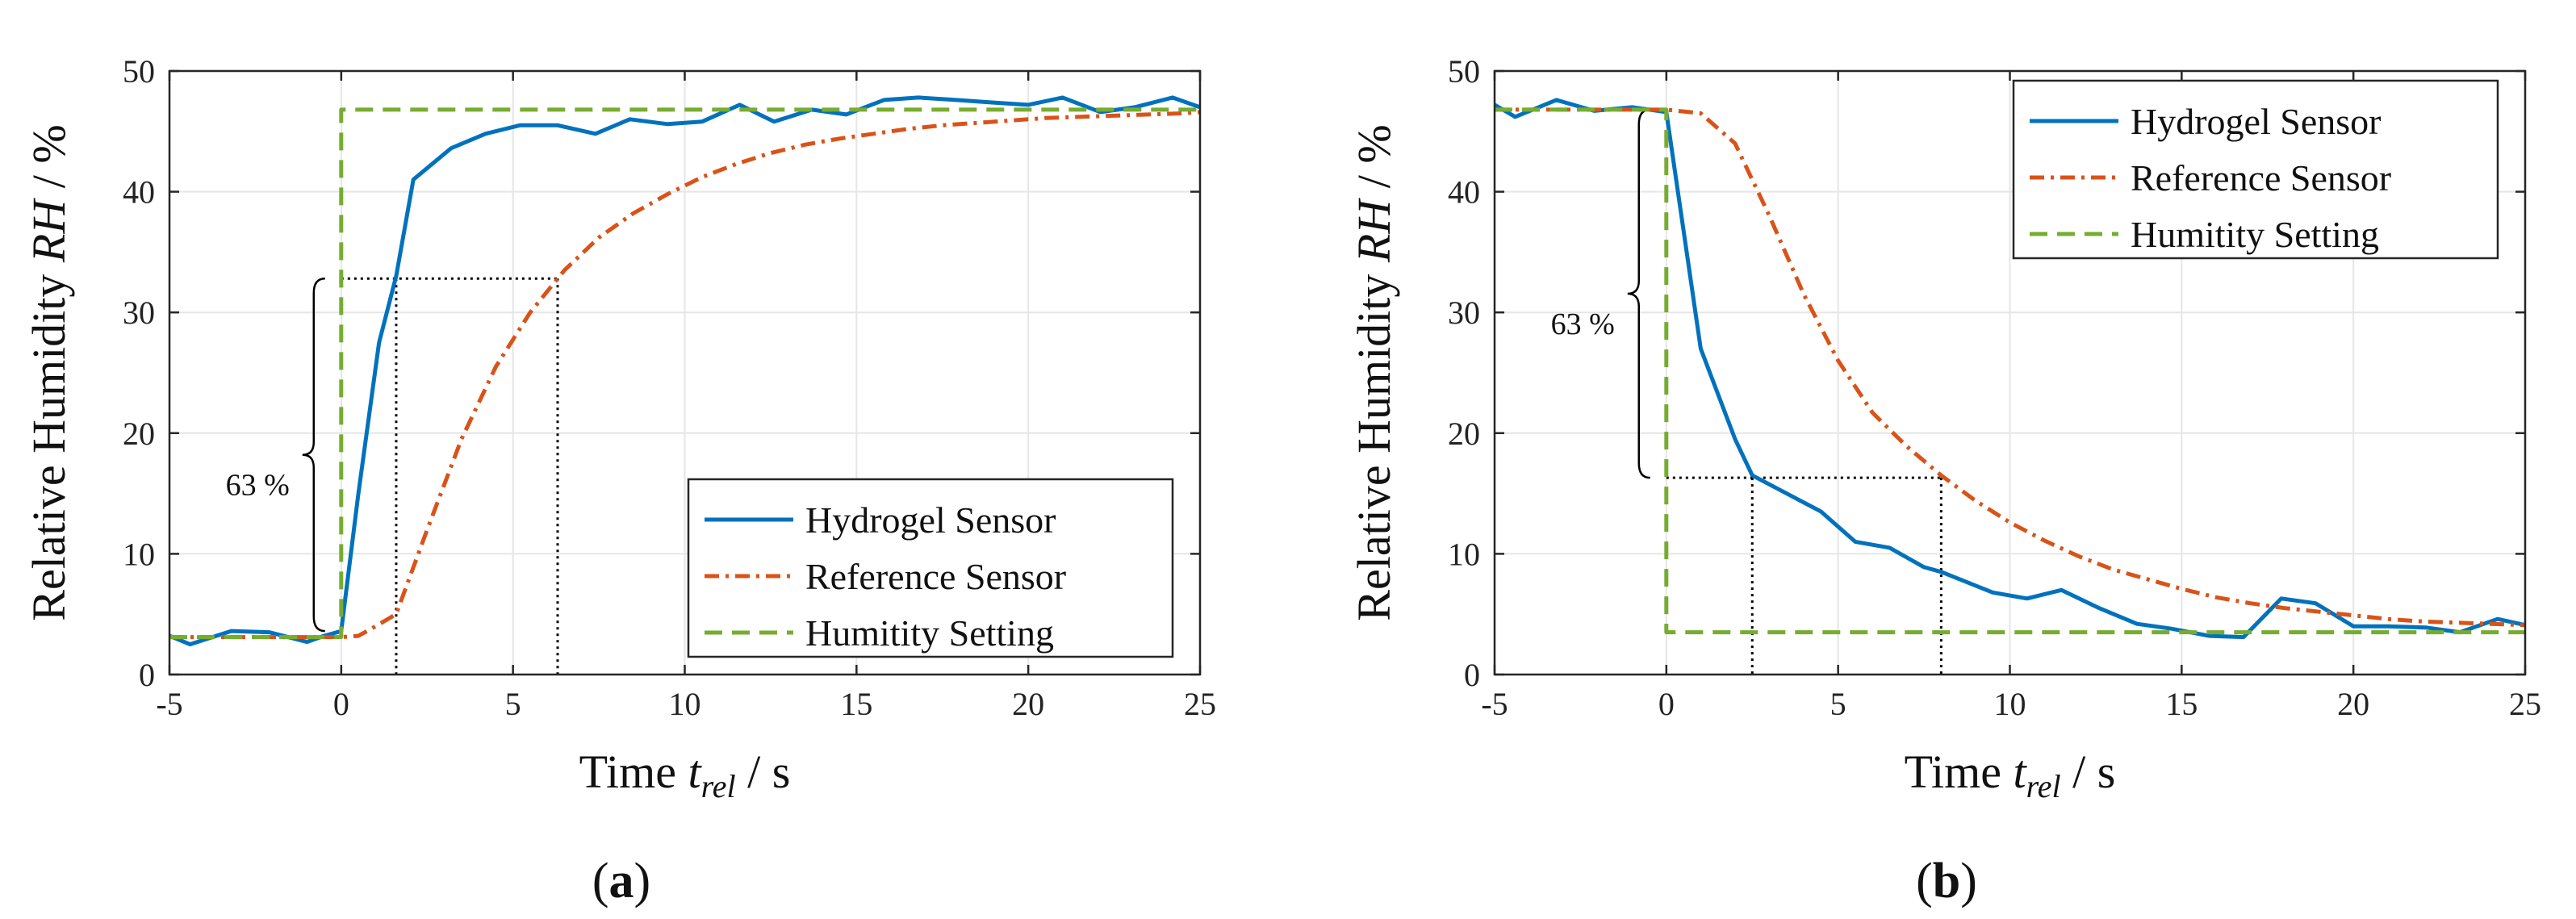  I want to click on panel-label-letter: b, so click(1946, 882).